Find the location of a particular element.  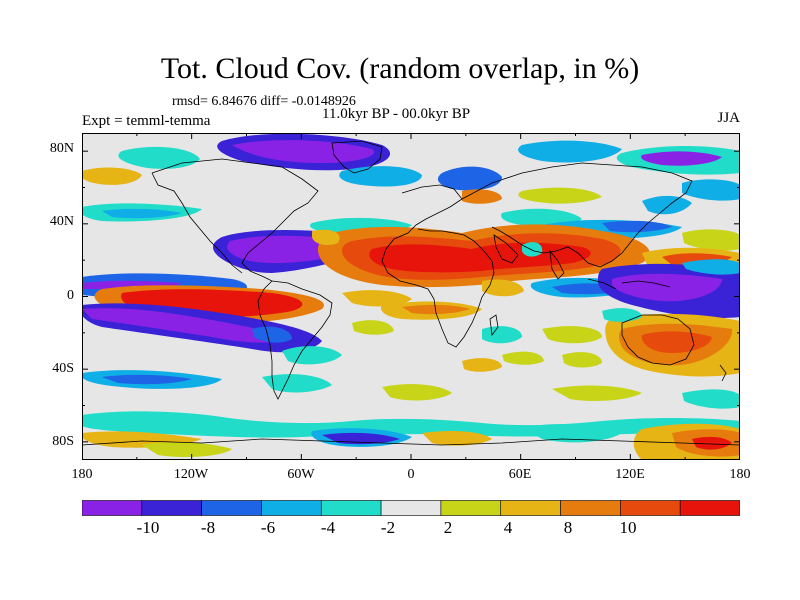

x-tick-label-60e: 60E is located at coordinates (520, 474).